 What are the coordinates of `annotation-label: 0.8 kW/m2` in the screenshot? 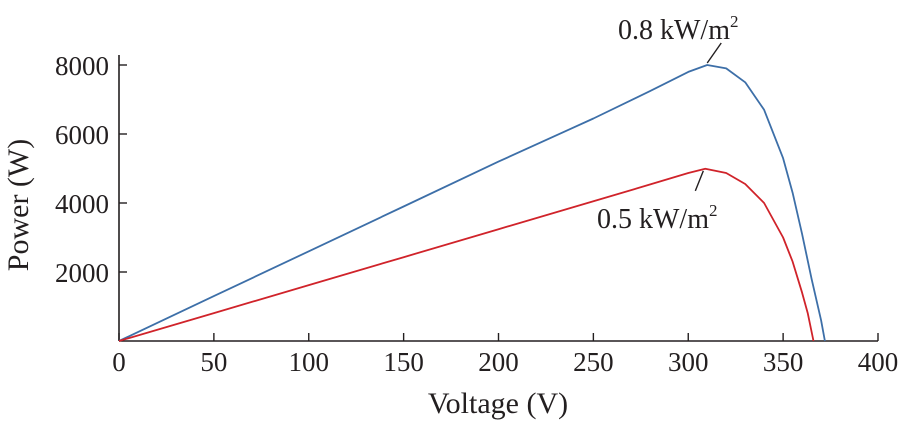 It's located at (678, 29).